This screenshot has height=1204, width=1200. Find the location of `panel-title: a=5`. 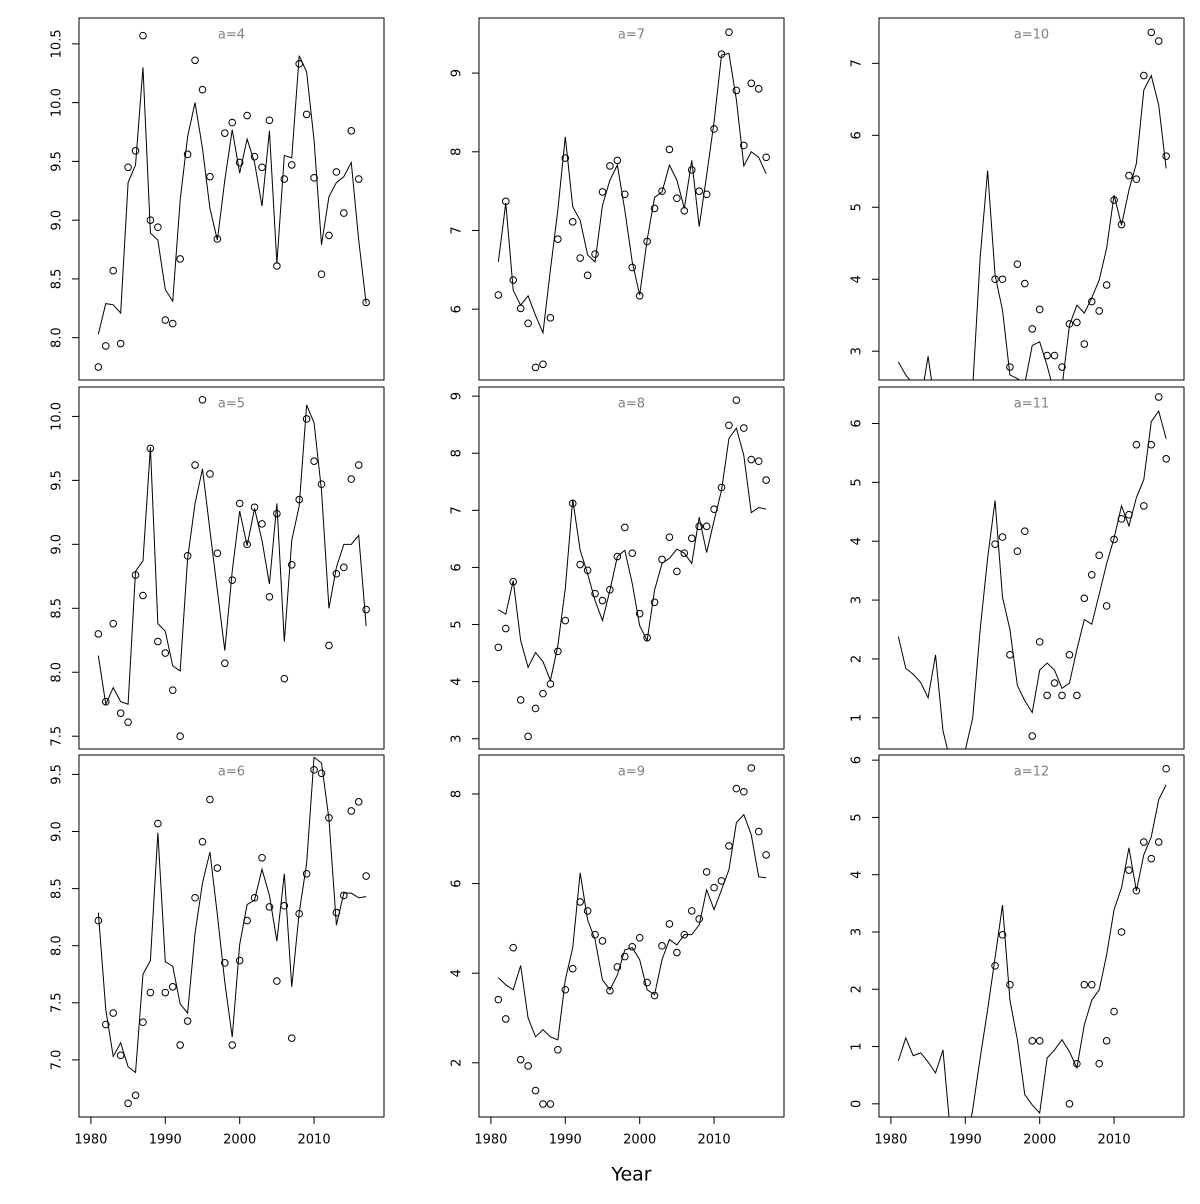

panel-title: a=5 is located at coordinates (231, 404).